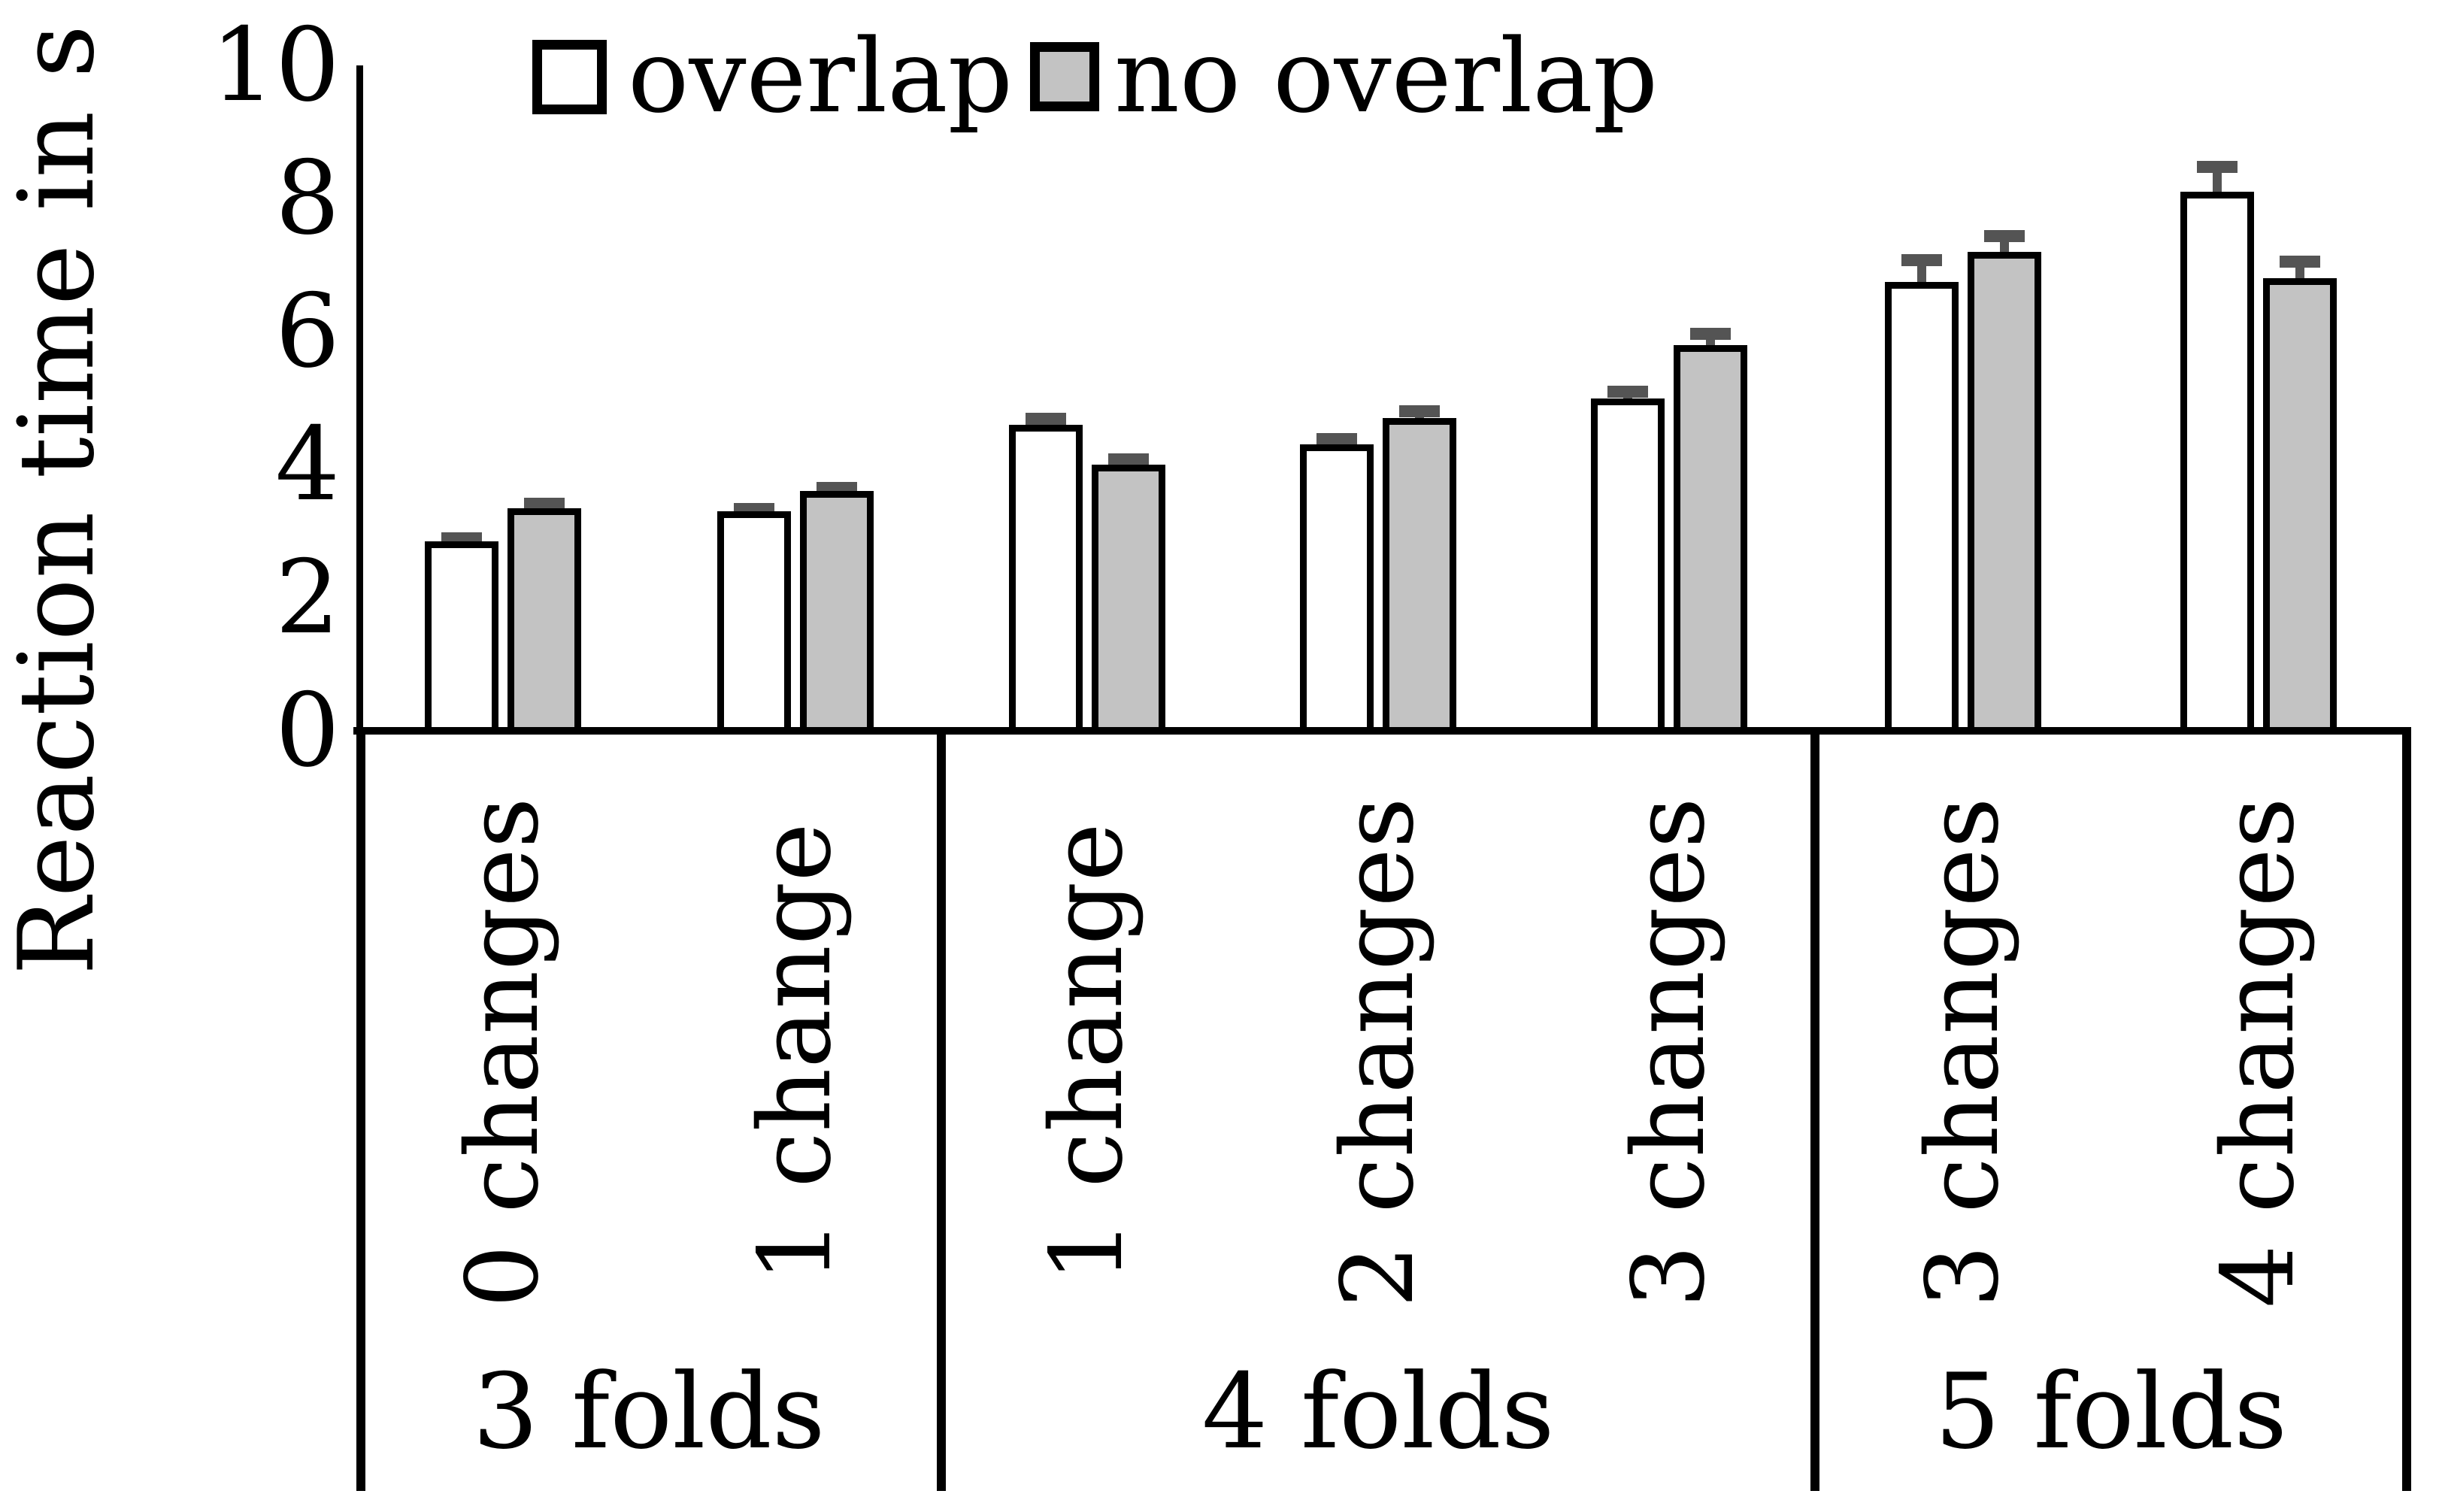 The height and width of the screenshot is (1512, 2439). Describe the element at coordinates (360, 1109) in the screenshot. I see `table-left-border` at that location.